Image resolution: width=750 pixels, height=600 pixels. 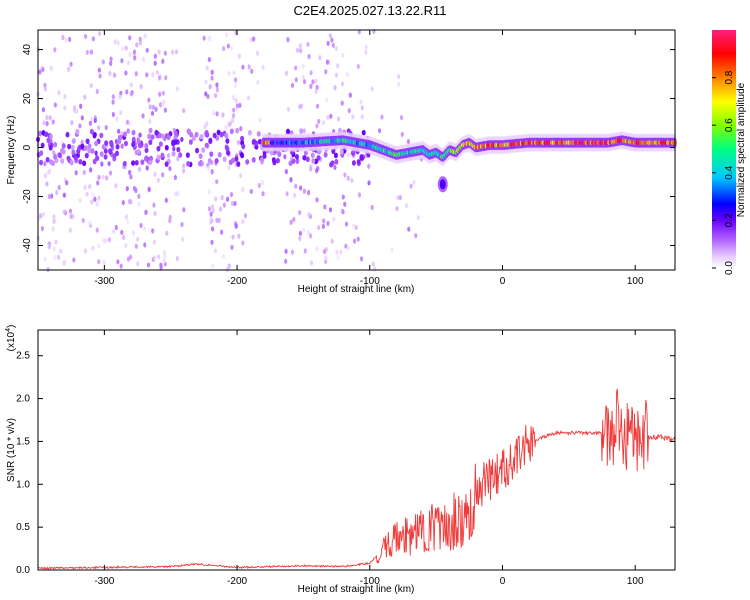 What do you see at coordinates (104, 281) in the screenshot?
I see `x-tick-label: -300` at bounding box center [104, 281].